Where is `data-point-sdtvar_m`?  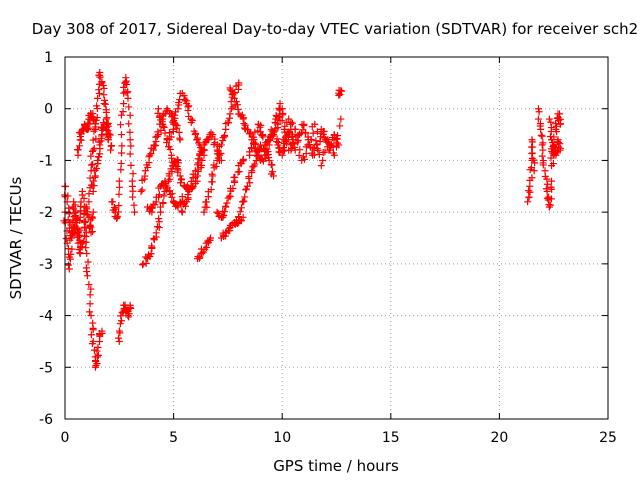 data-point-sdtvar_m is located at coordinates (213, 135).